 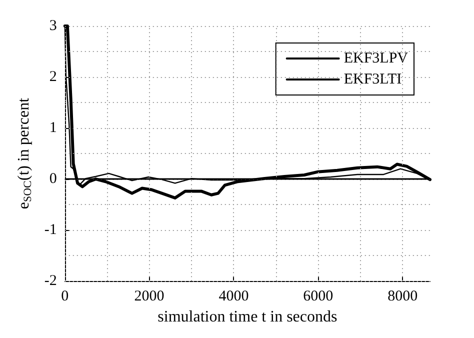 I want to click on y-tick-label: 0, so click(x=53, y=179).